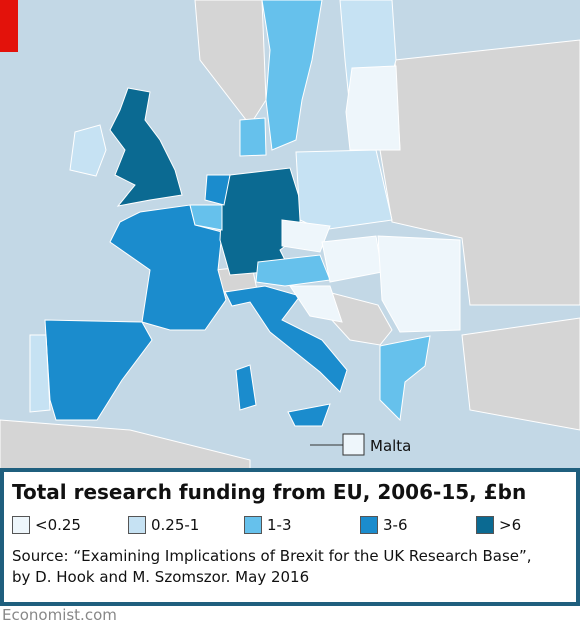  Describe the element at coordinates (217, 190) in the screenshot. I see `netherlands` at that location.